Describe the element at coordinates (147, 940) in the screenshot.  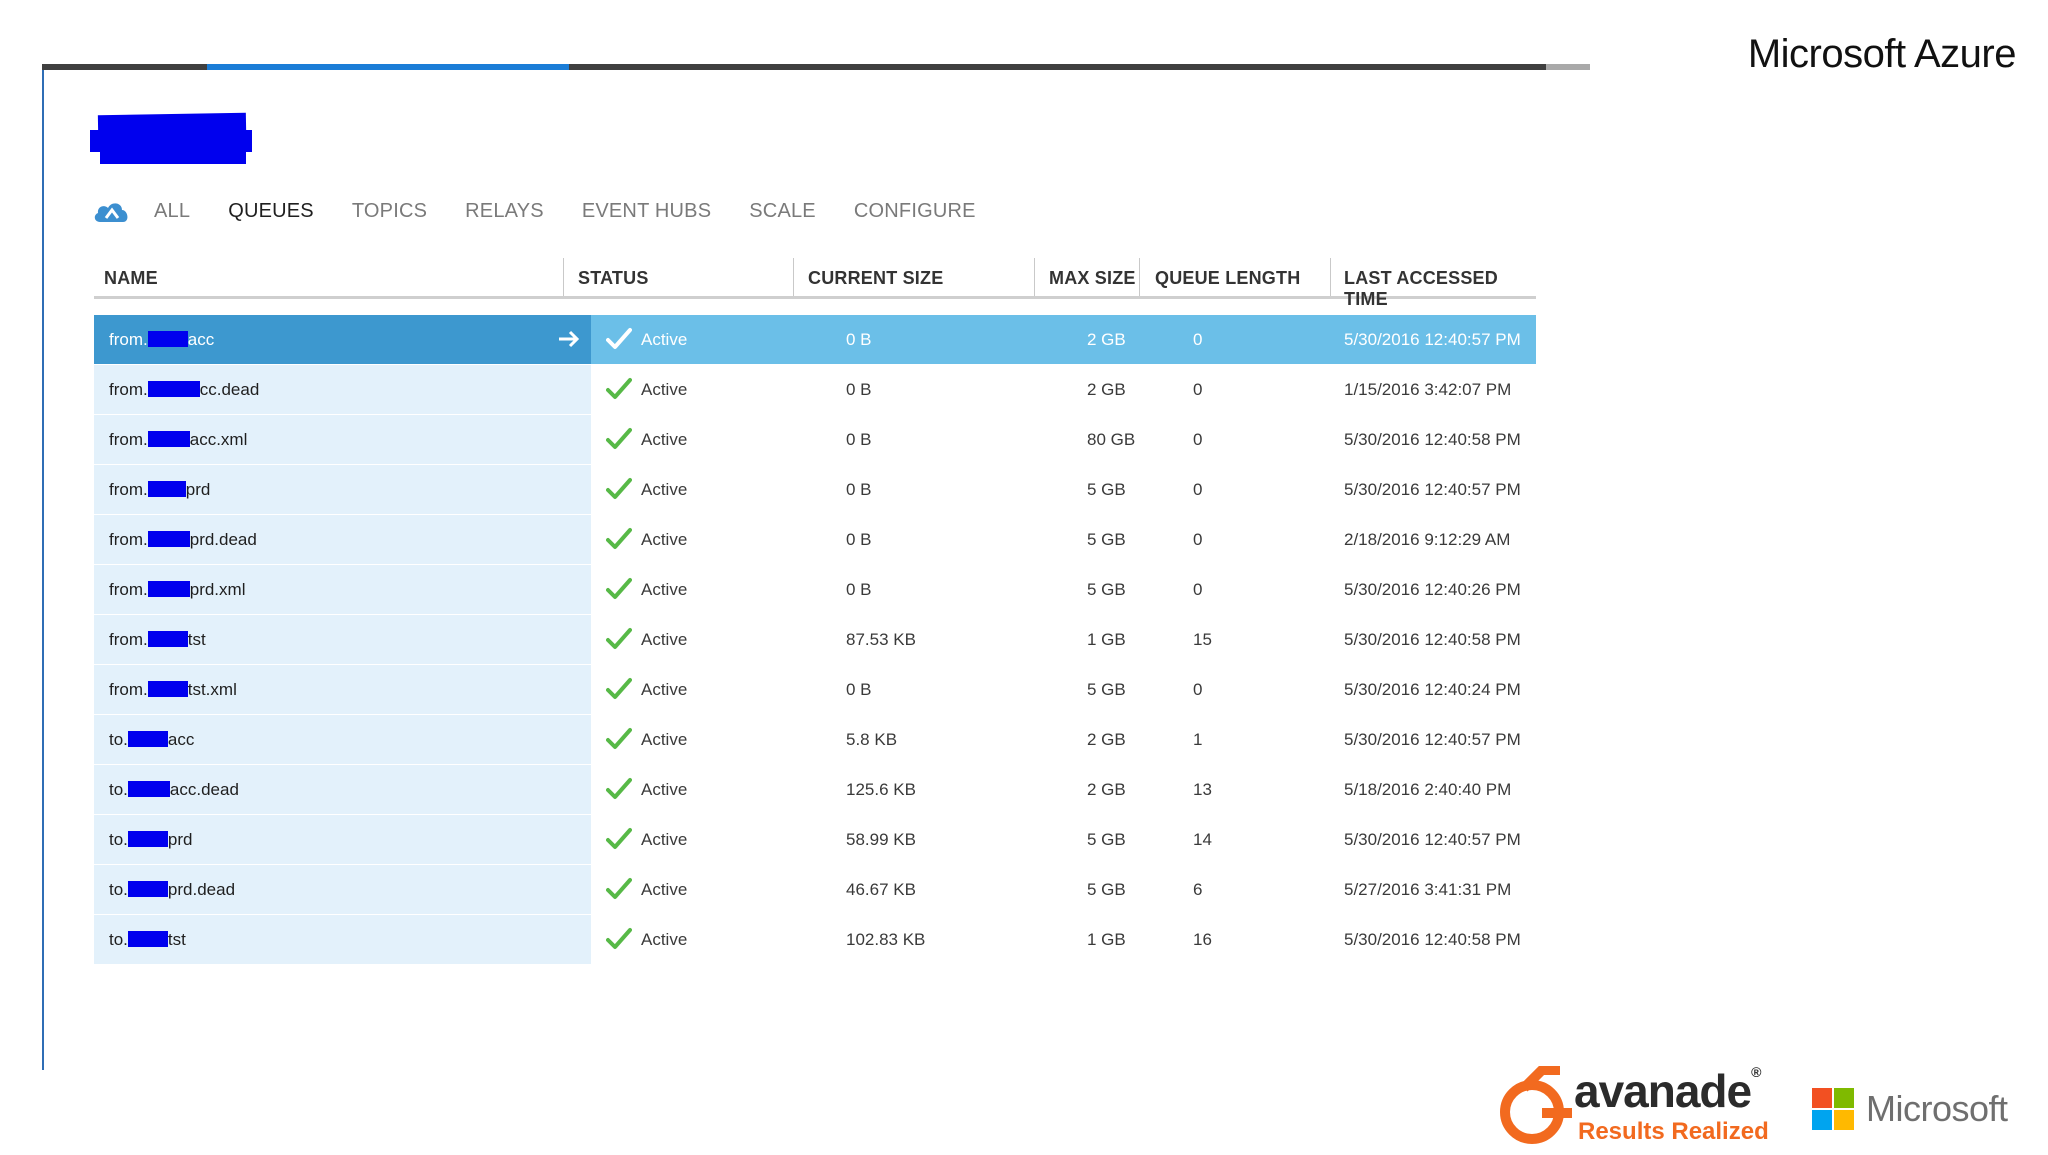
I see `queue-name: to. tst` at that location.